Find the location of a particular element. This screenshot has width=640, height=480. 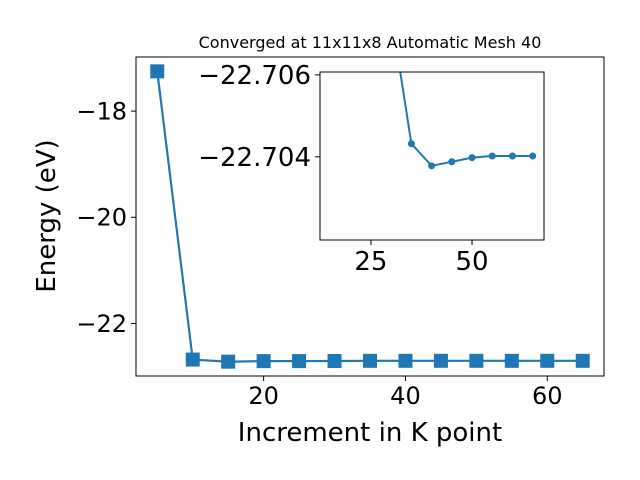

axes-frame is located at coordinates (432, 156).